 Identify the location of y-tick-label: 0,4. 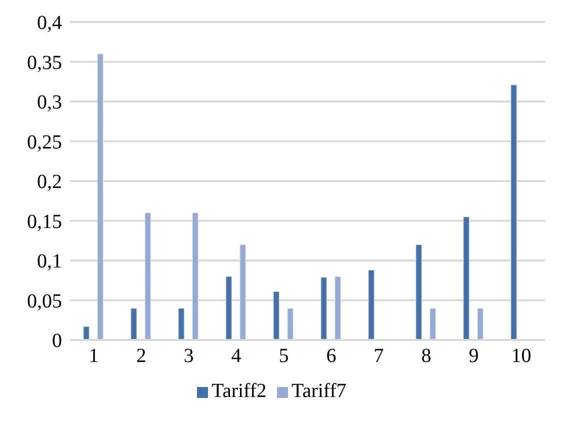
(49, 23).